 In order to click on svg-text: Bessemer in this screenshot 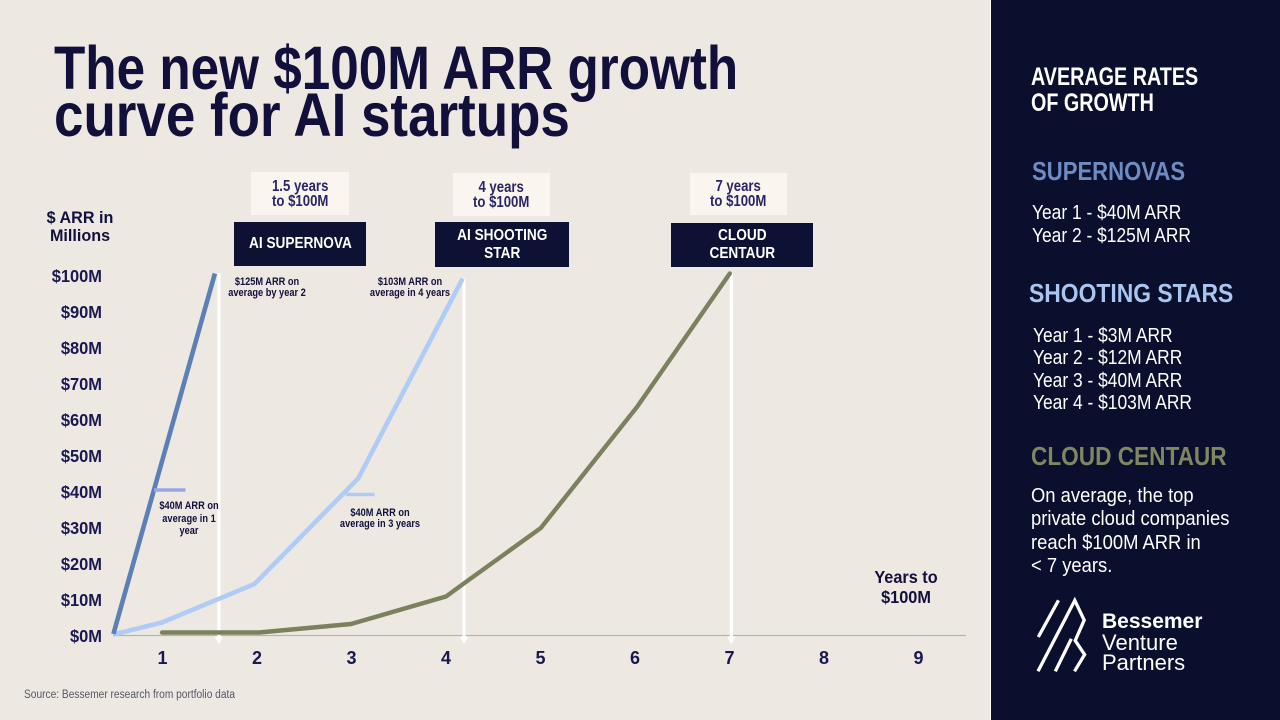, I will do `click(1152, 621)`.